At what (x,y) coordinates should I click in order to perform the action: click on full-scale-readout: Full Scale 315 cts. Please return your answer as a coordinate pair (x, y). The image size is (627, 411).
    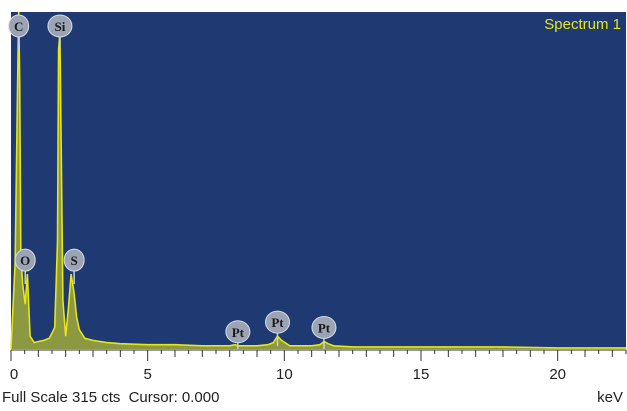
    Looking at the image, I should click on (61, 397).